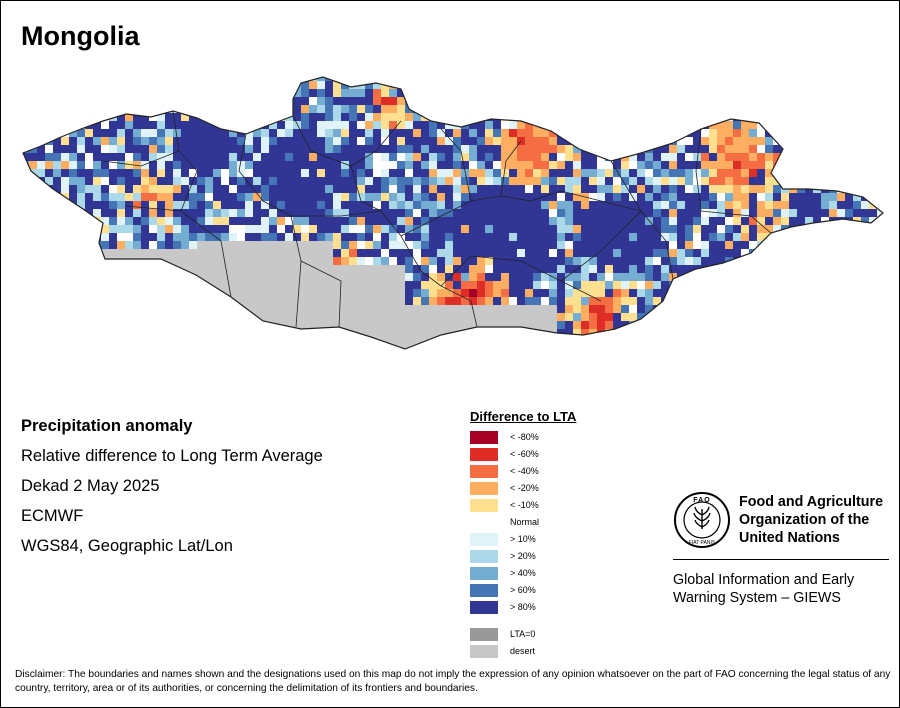  What do you see at coordinates (523, 573) in the screenshot?
I see `legend-label: > 40%` at bounding box center [523, 573].